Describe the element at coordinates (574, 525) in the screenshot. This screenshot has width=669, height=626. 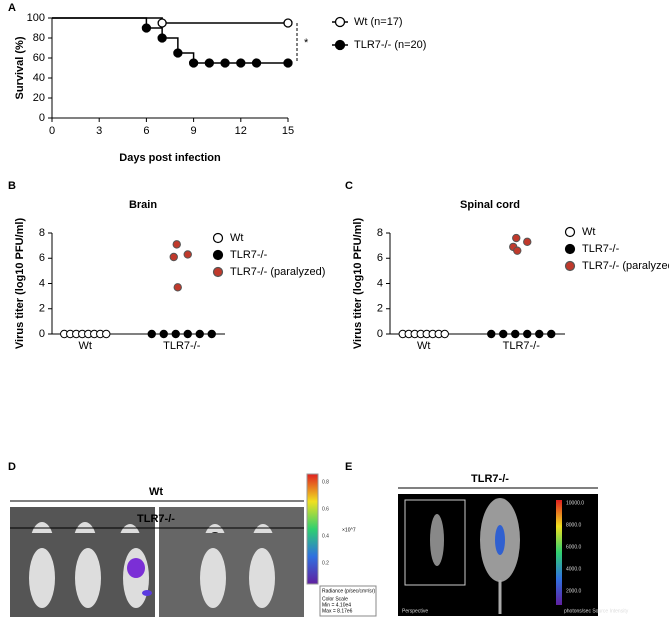
I see `scale-label: 8000.0` at that location.